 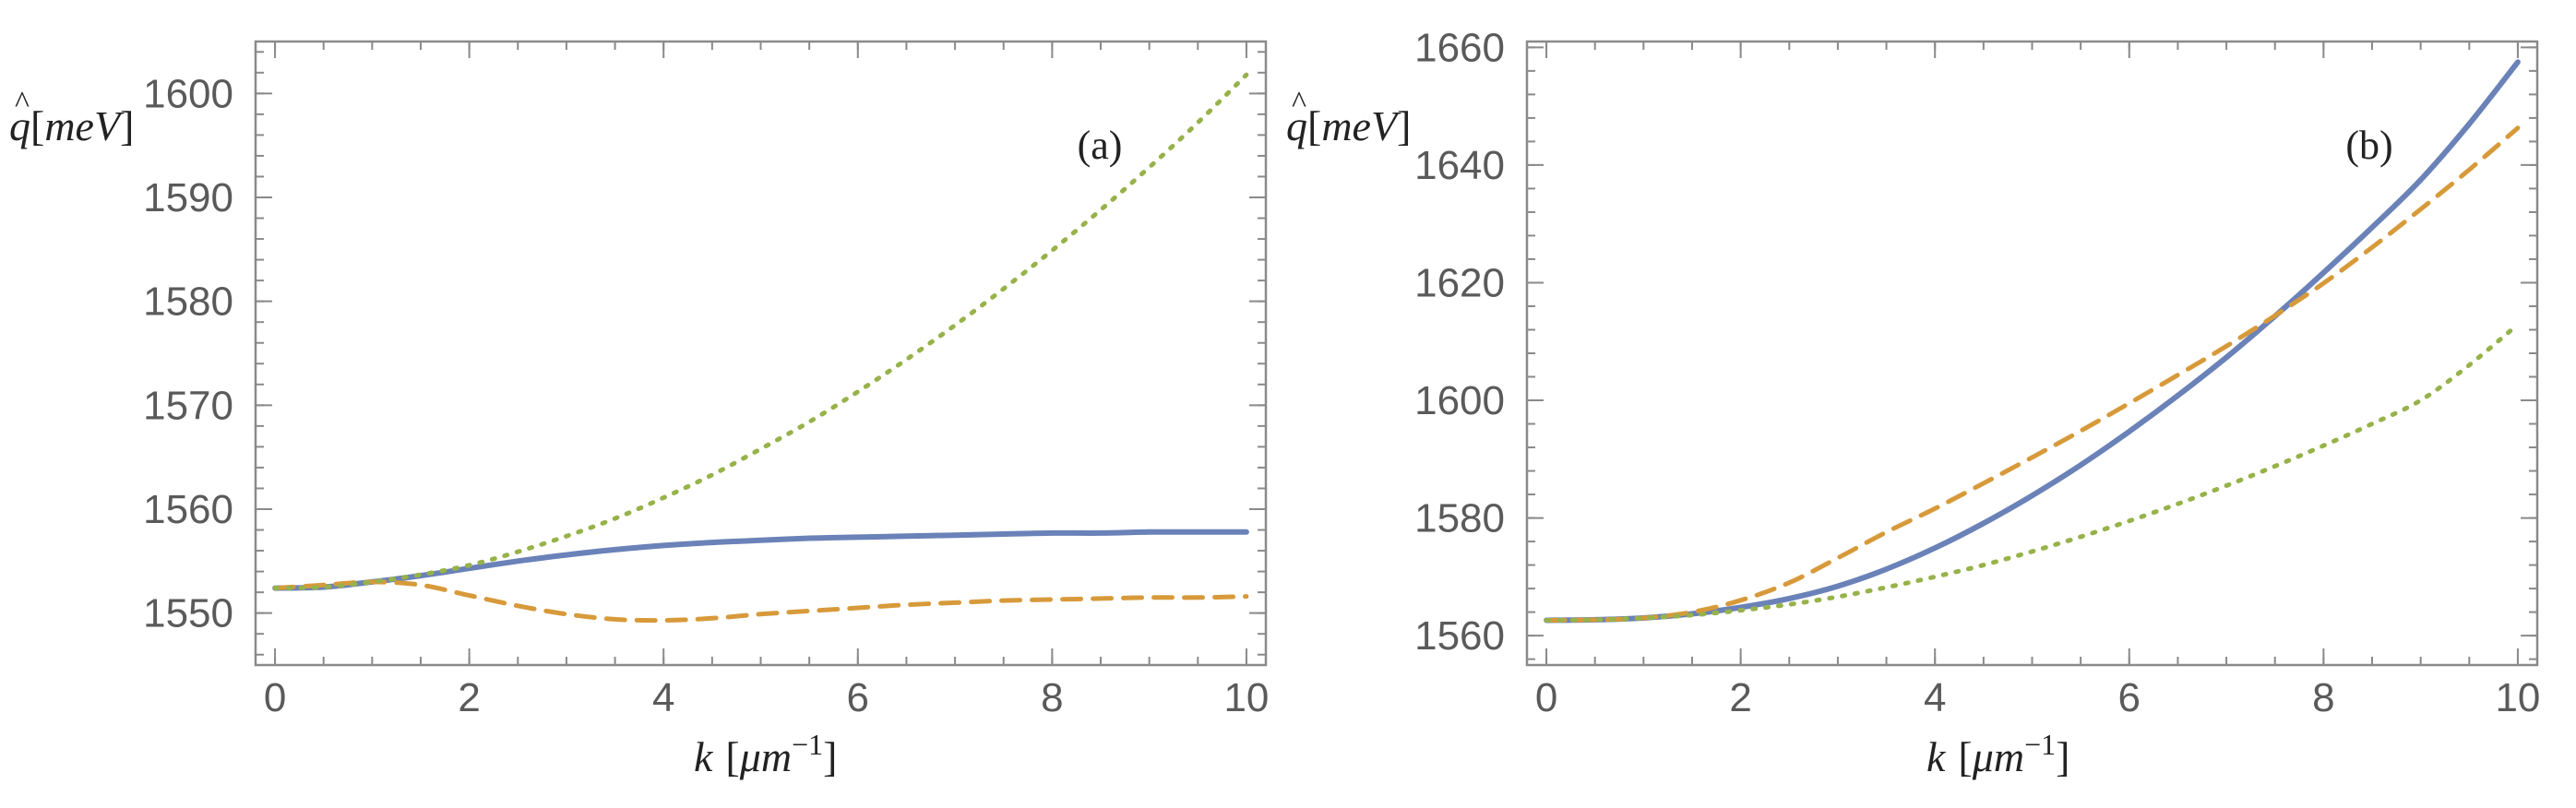 What do you see at coordinates (1935, 697) in the screenshot?
I see `x-tick-label-b: 4` at bounding box center [1935, 697].